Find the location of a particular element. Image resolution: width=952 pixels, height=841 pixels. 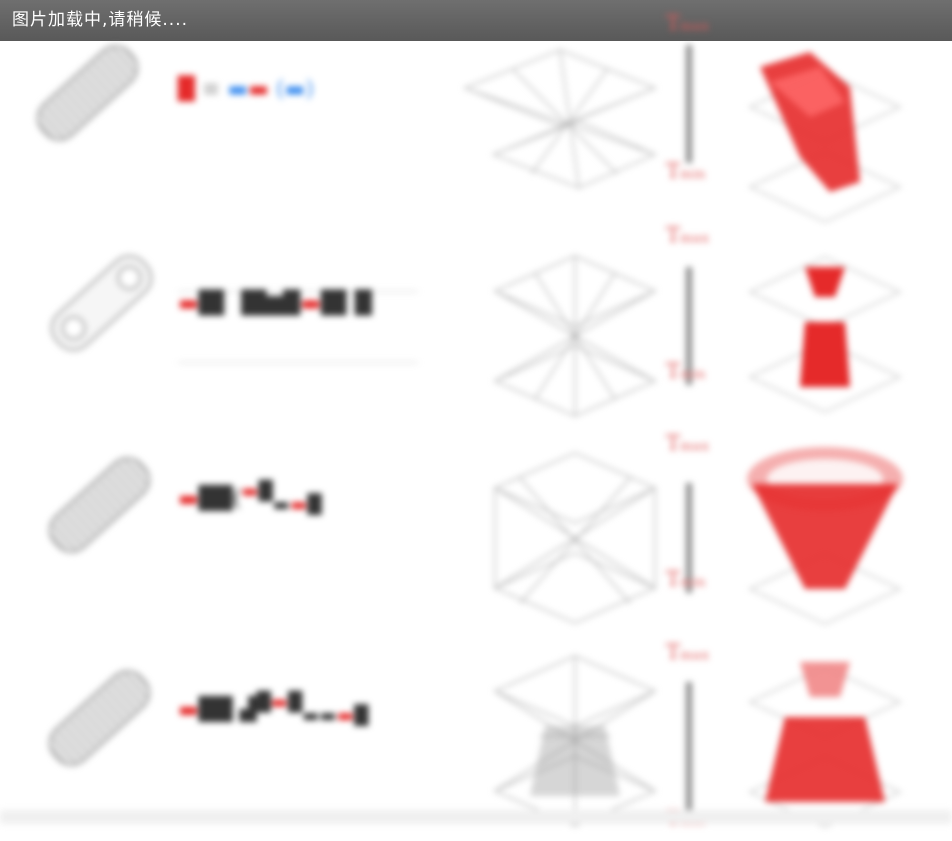

formula-image: ▬█▌▐█▆█▬█▌█ is located at coordinates (275, 303).